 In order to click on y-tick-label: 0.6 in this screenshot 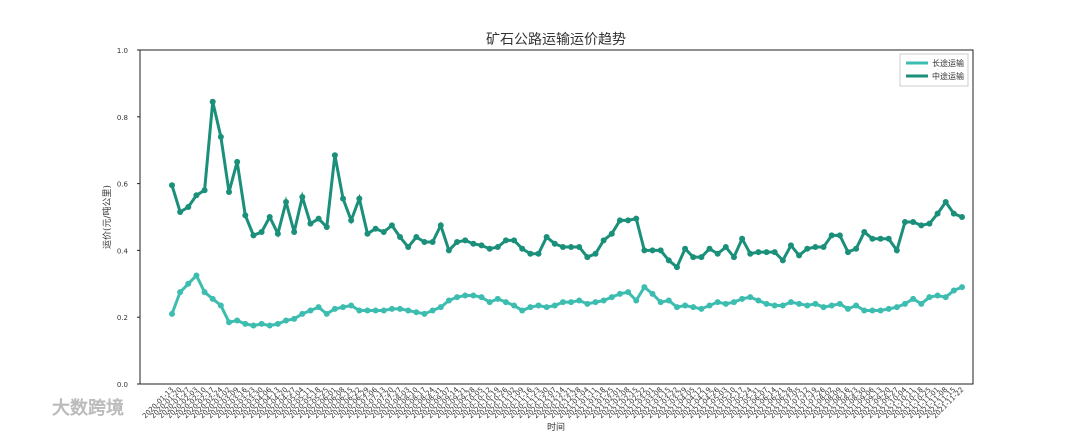, I will do `click(123, 185)`.